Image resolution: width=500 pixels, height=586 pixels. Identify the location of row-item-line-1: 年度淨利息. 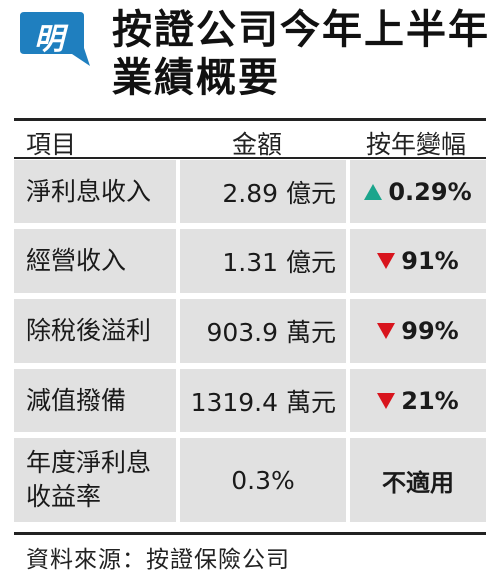
(89, 462).